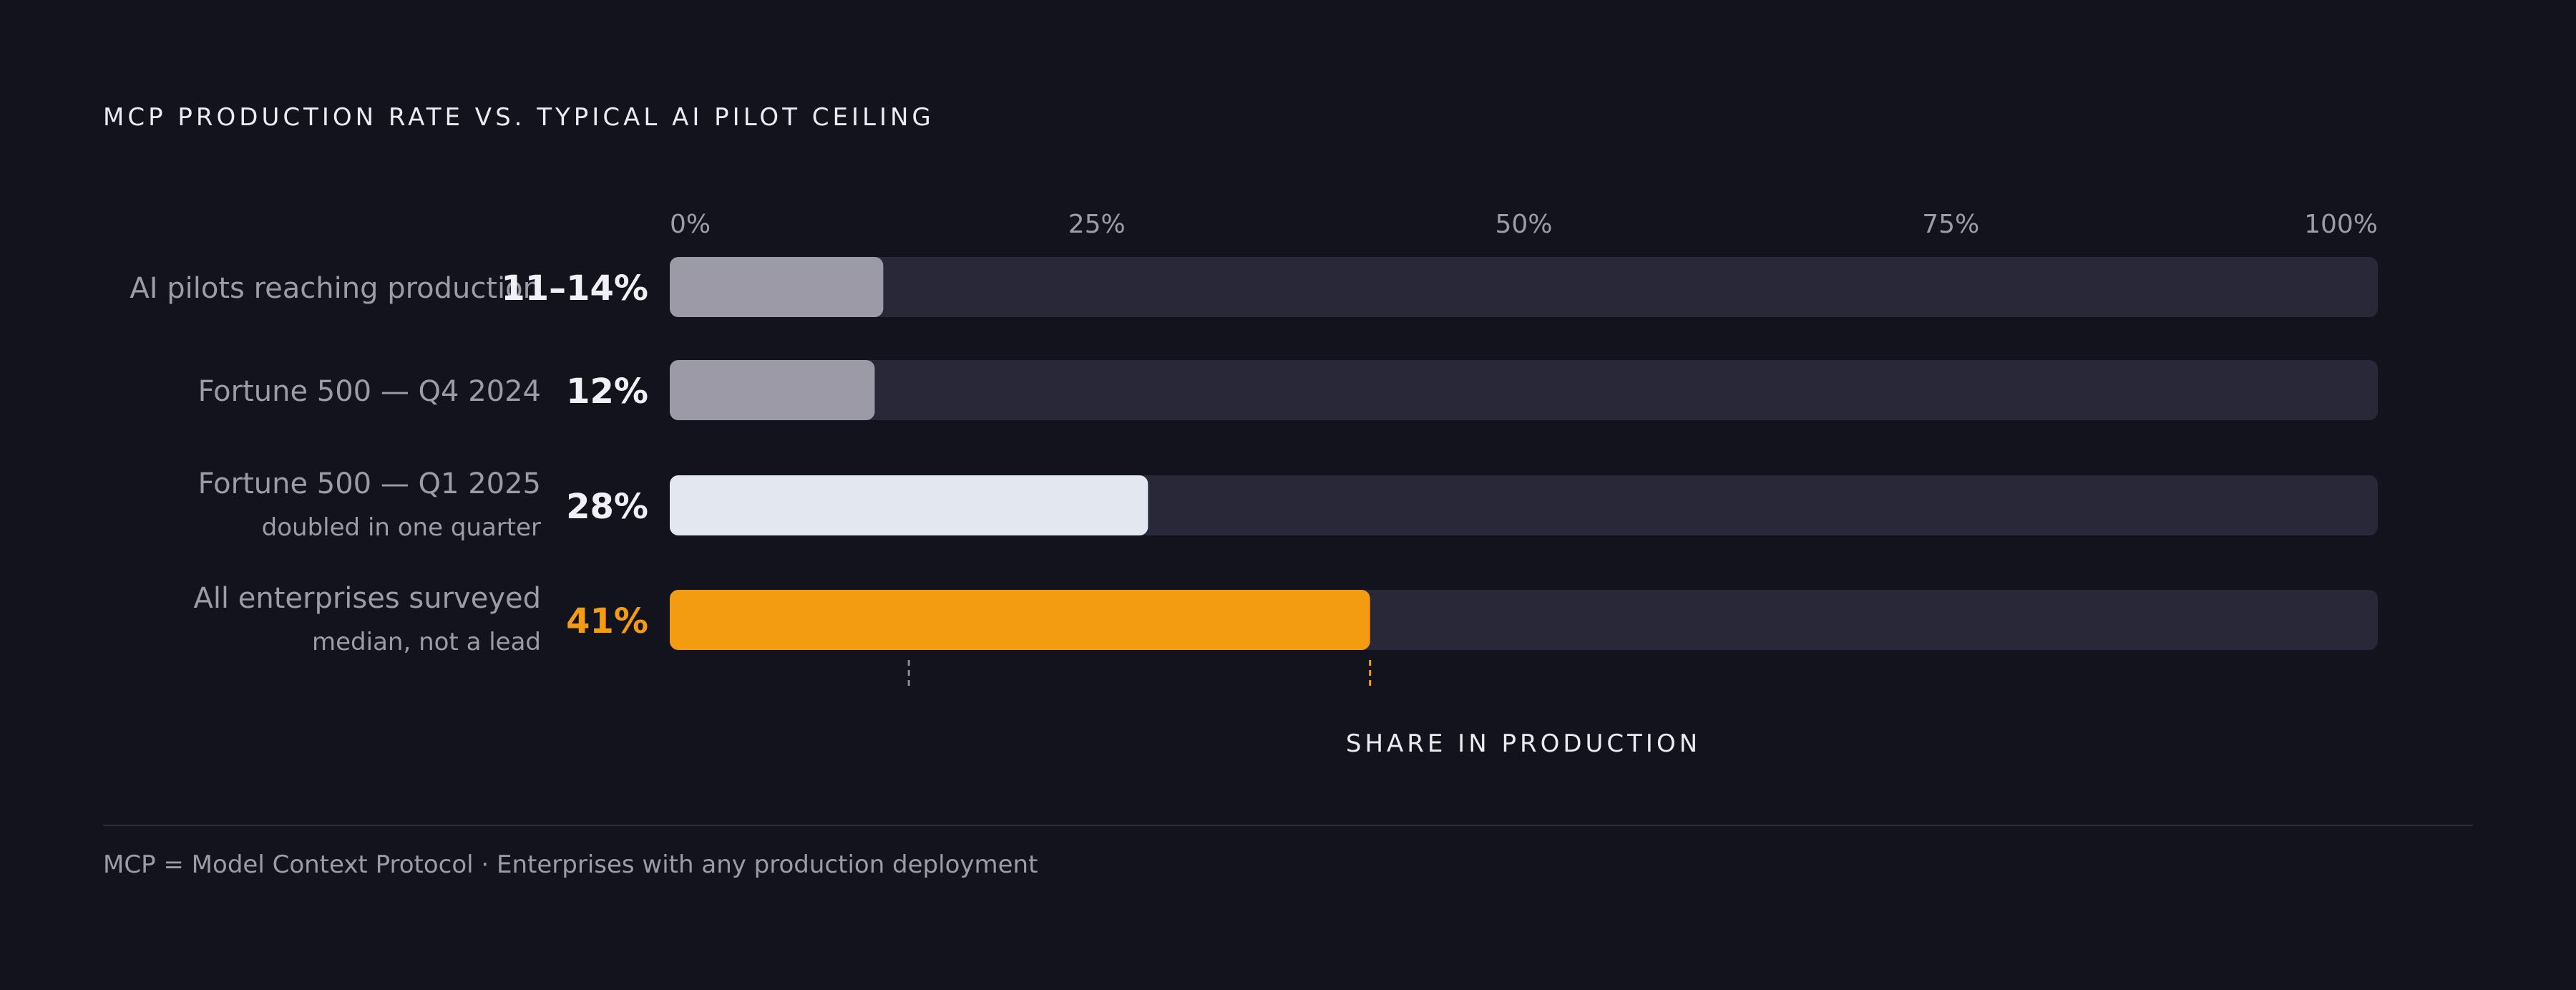  I want to click on x-axis-title: SHARE IN PRODUCTION, so click(1523, 744).